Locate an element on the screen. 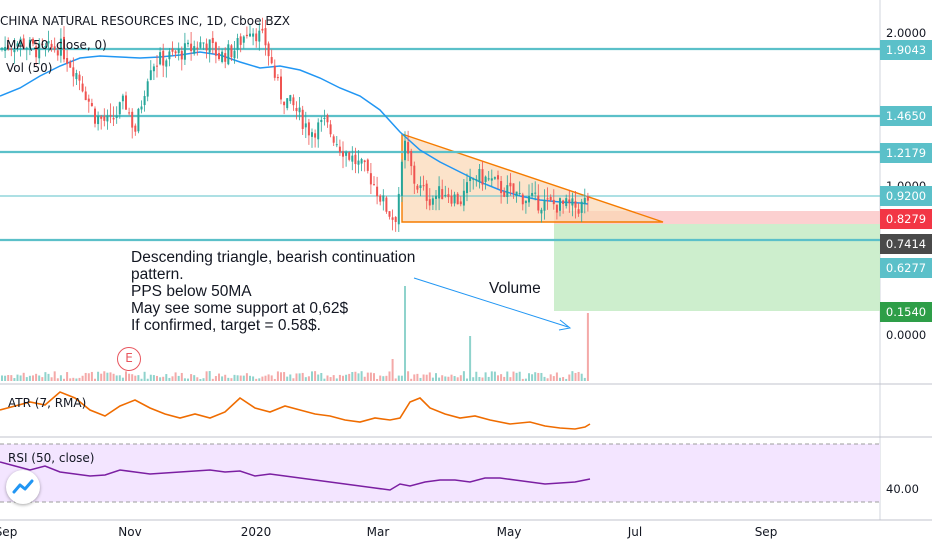 This screenshot has height=550, width=932. rsi-legend: RSI (50, close) is located at coordinates (51, 458).